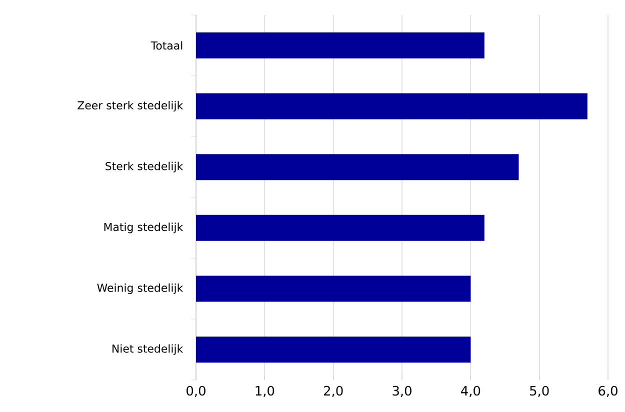 The width and height of the screenshot is (625, 412). What do you see at coordinates (145, 167) in the screenshot?
I see `y-tick-label: Sterk stedelijk` at bounding box center [145, 167].